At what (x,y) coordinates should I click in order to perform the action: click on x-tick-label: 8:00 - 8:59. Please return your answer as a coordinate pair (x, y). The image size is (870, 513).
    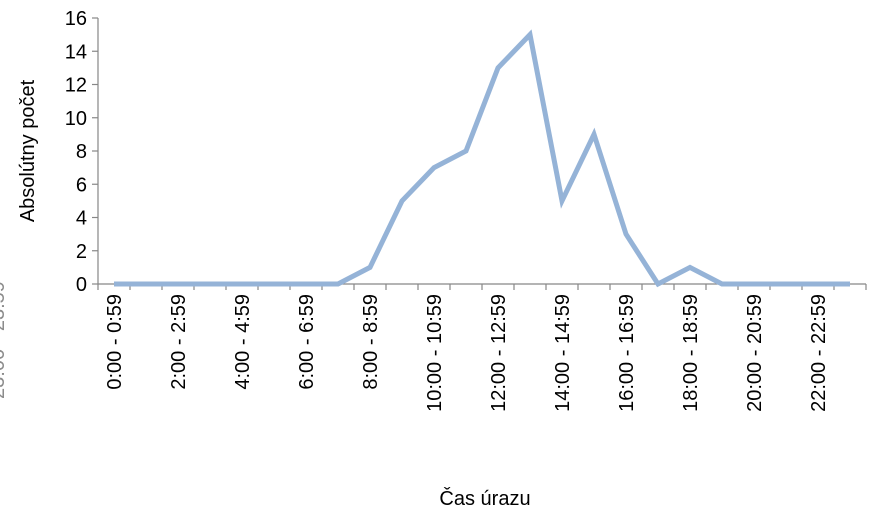
    Looking at the image, I should click on (371, 342).